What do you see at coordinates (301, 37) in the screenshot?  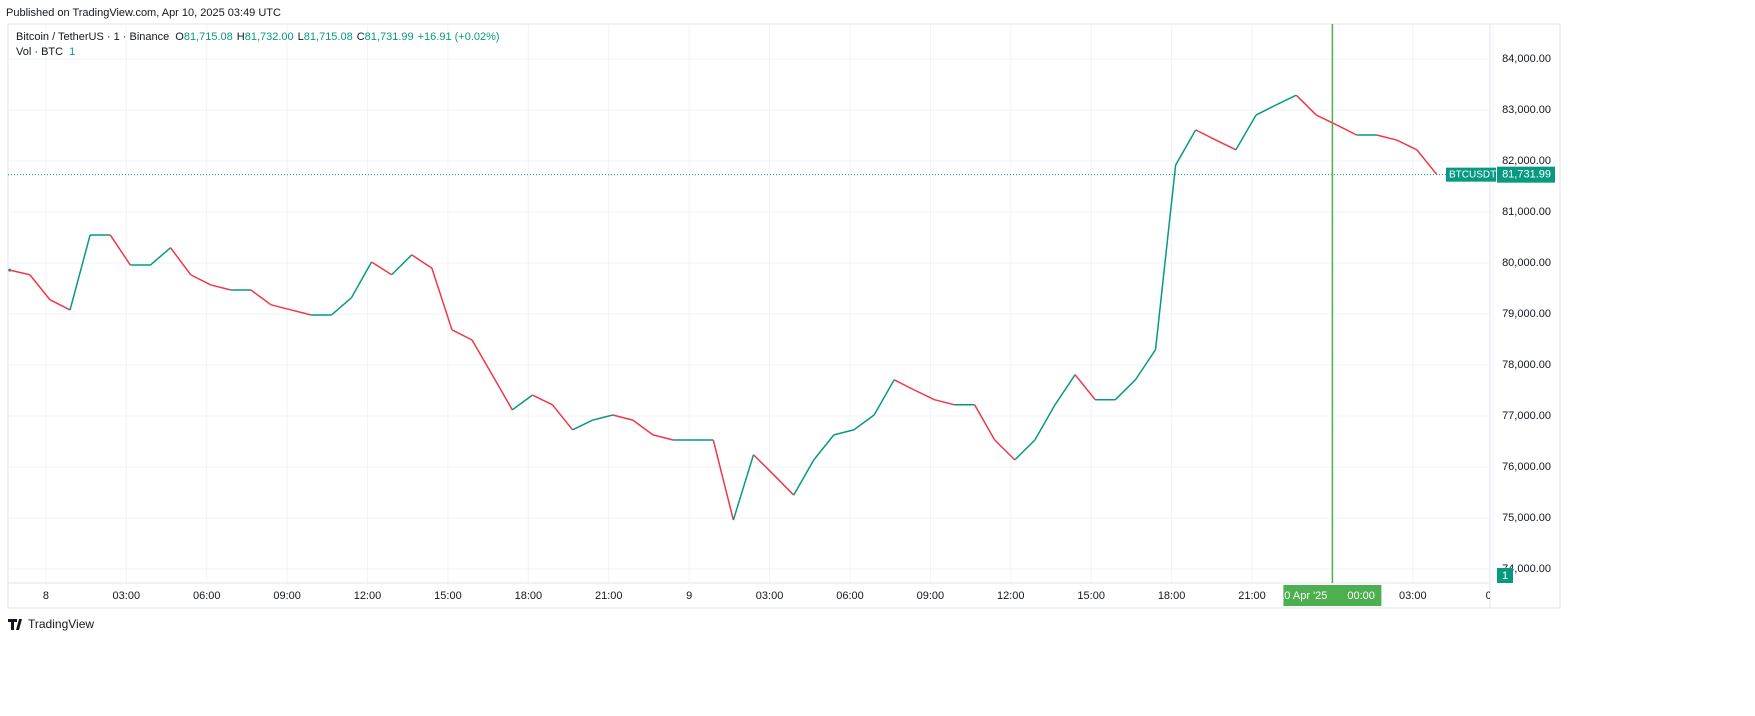 I see `l-label: L` at bounding box center [301, 37].